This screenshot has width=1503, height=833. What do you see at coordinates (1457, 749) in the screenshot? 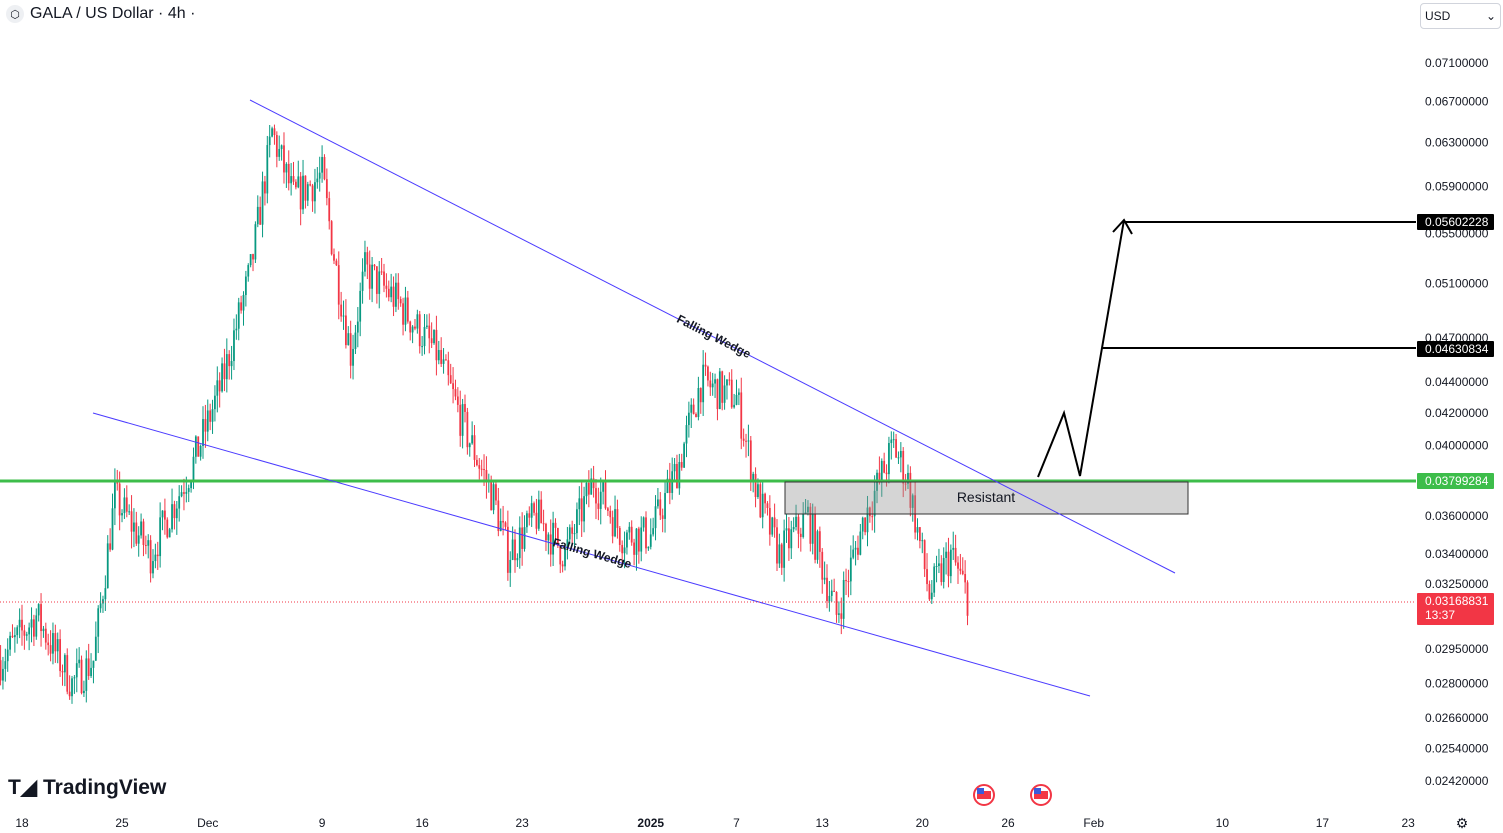
I see `y-tick-label: 0.02540000` at bounding box center [1457, 749].